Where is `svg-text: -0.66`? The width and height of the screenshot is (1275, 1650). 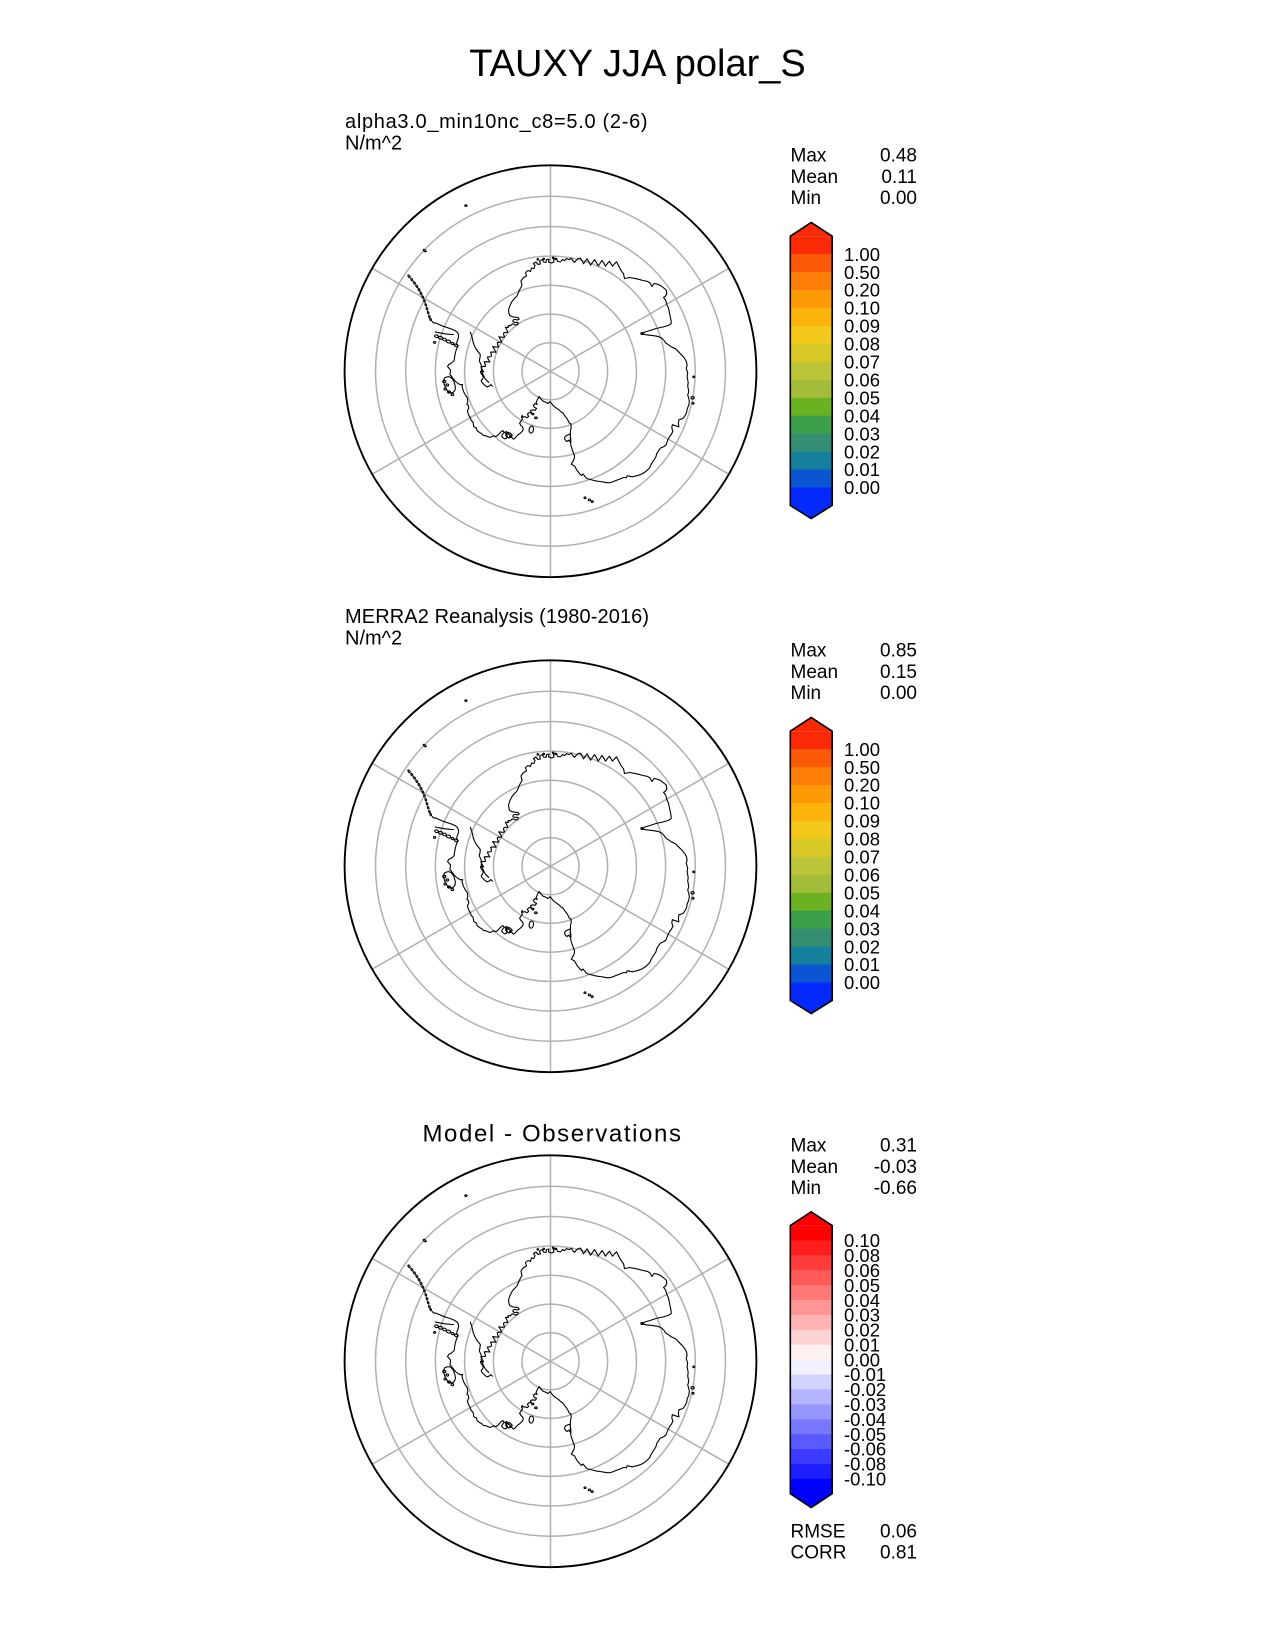
svg-text: -0.66 is located at coordinates (895, 1188).